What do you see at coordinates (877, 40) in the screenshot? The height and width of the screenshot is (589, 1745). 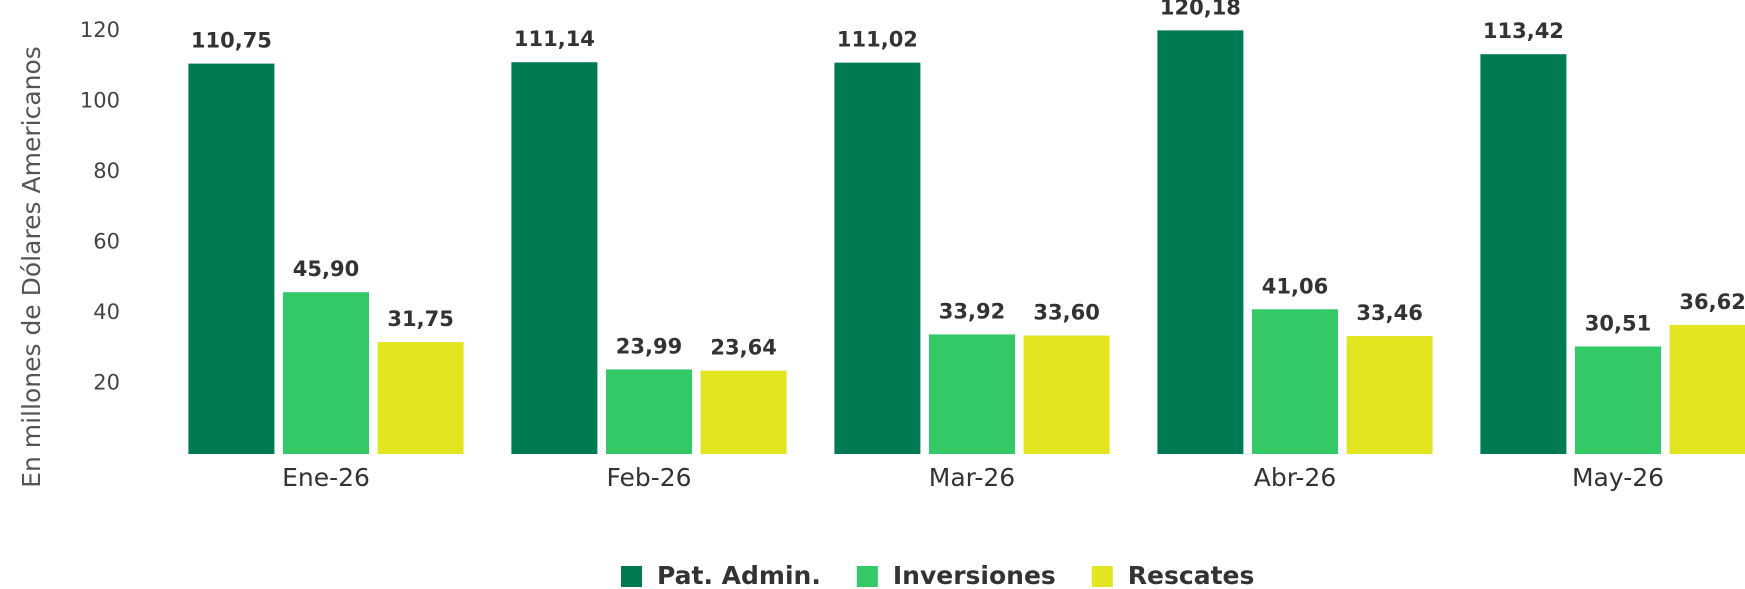 I see `value-label: 111,02` at bounding box center [877, 40].